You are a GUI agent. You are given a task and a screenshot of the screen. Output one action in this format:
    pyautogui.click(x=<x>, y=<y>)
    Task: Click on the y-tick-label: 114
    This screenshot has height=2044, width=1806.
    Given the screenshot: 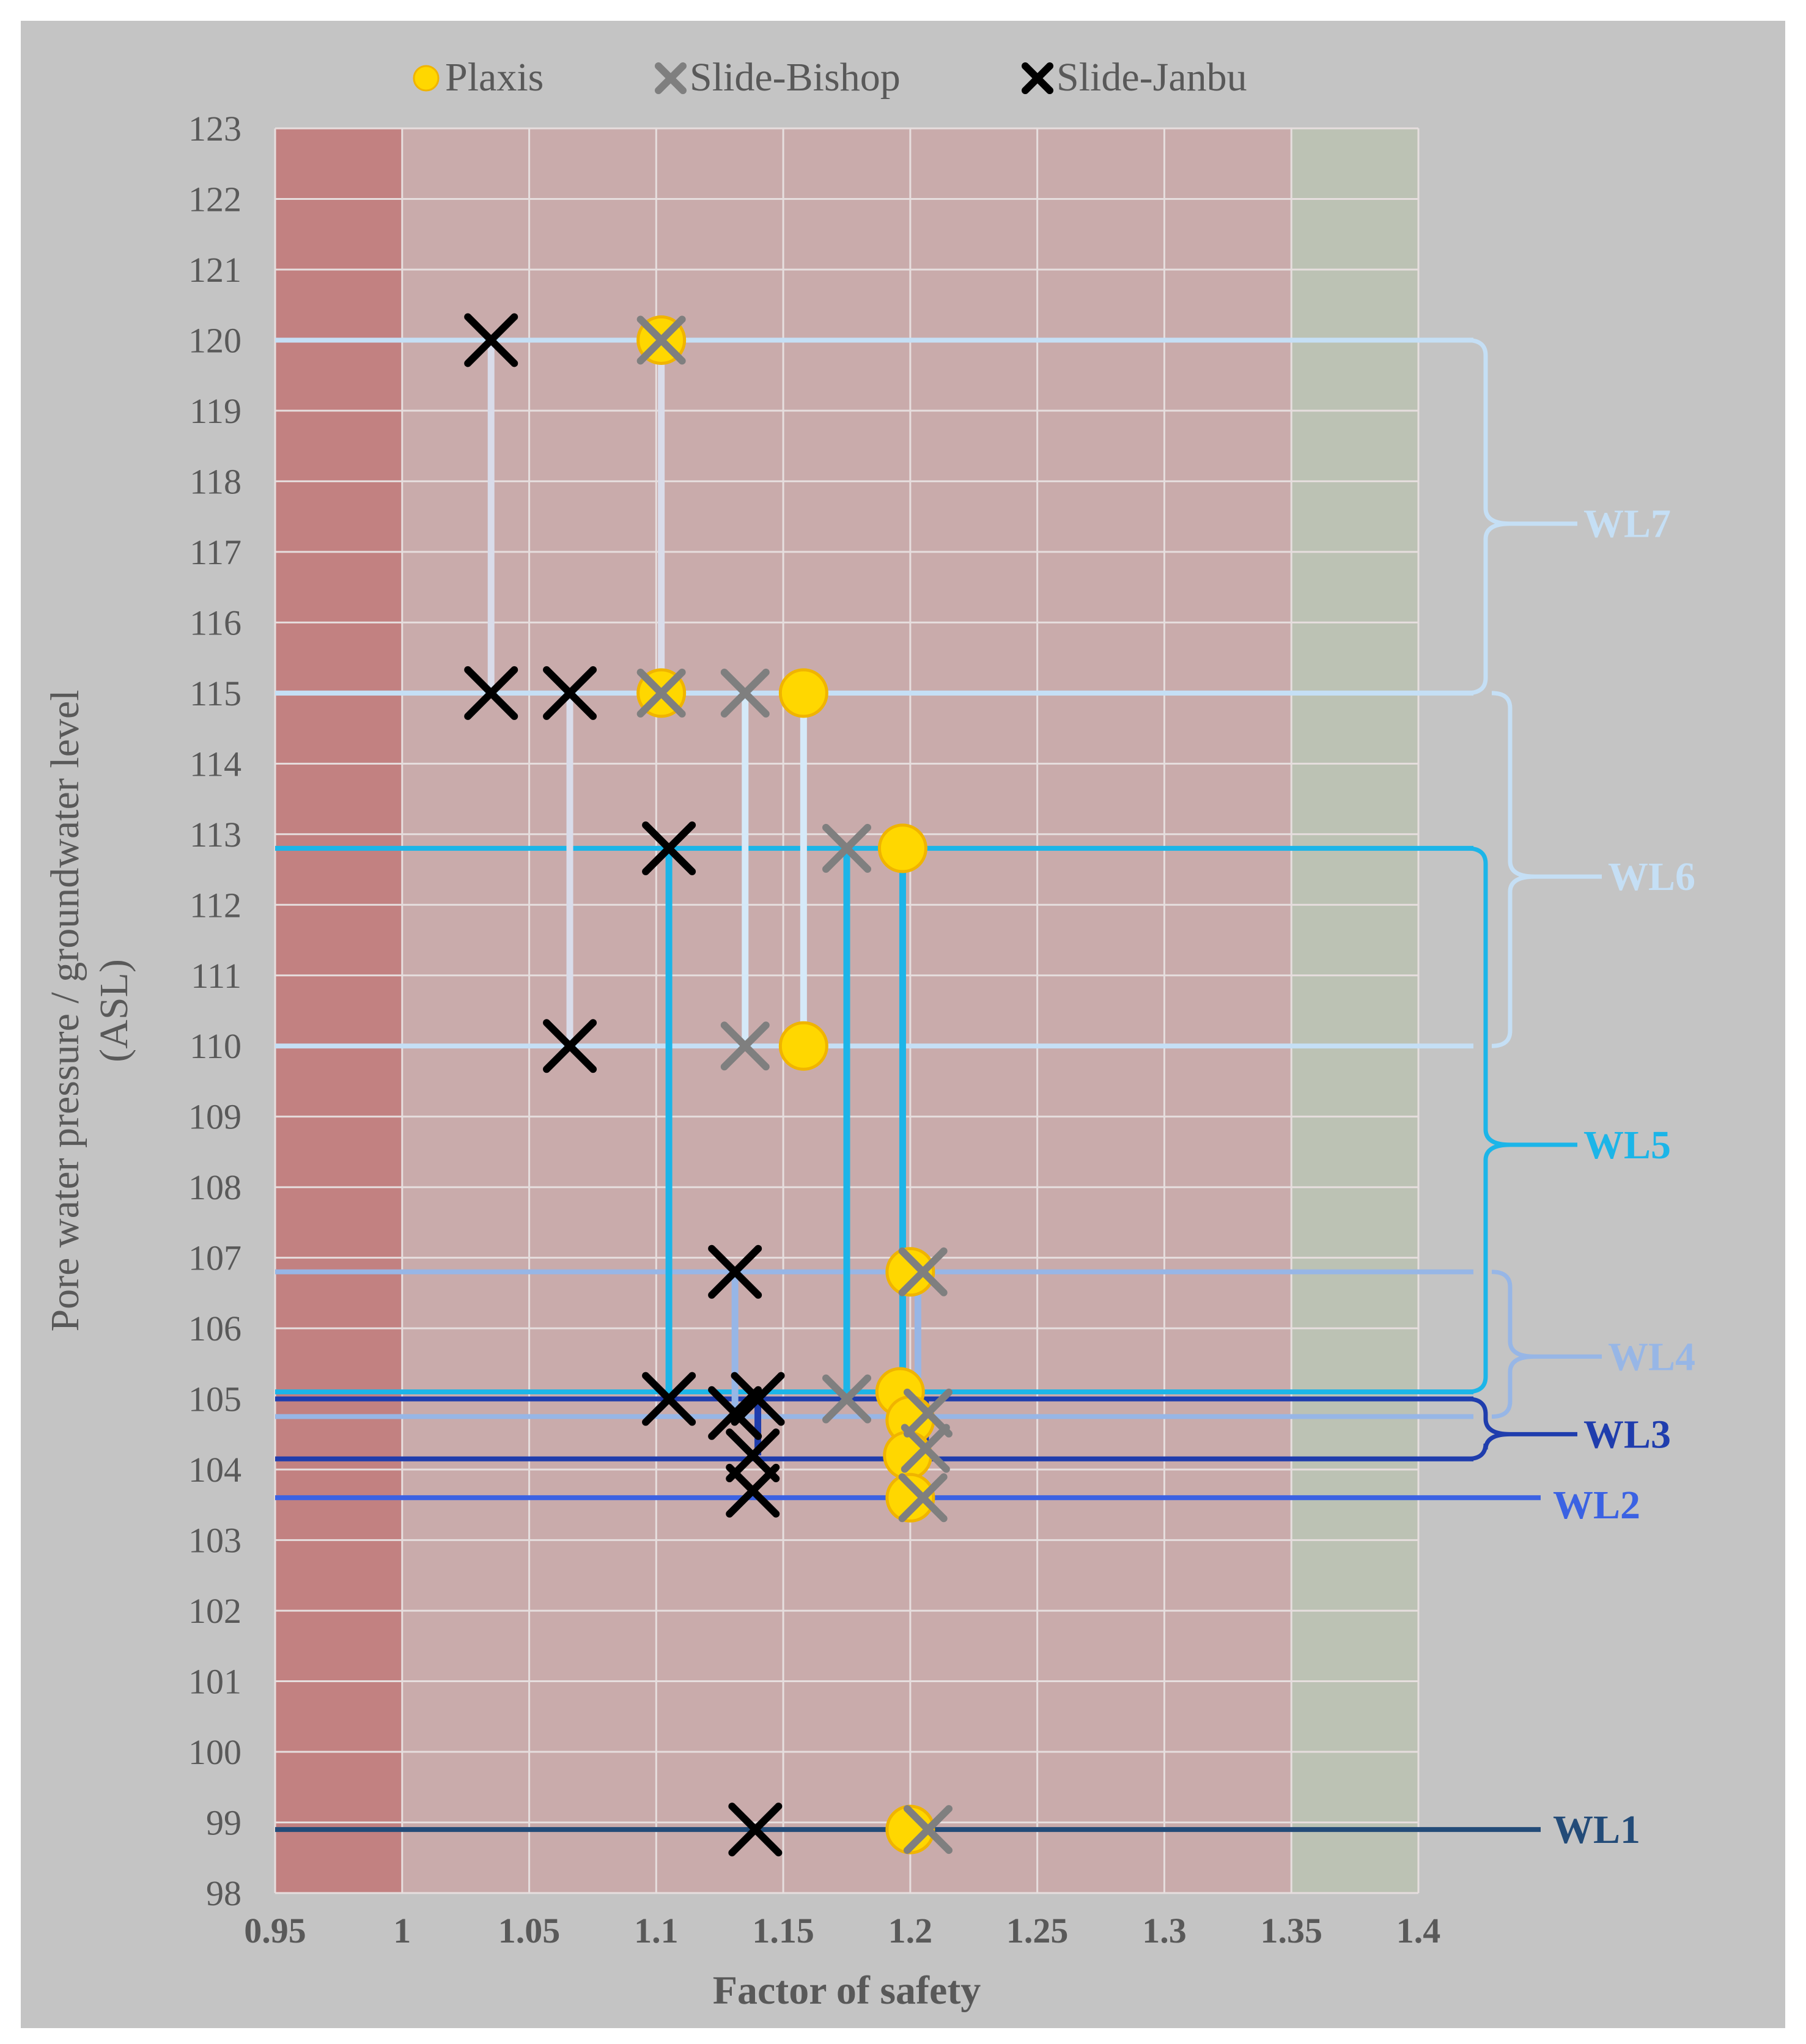 What is the action you would take?
    pyautogui.click(x=215, y=764)
    